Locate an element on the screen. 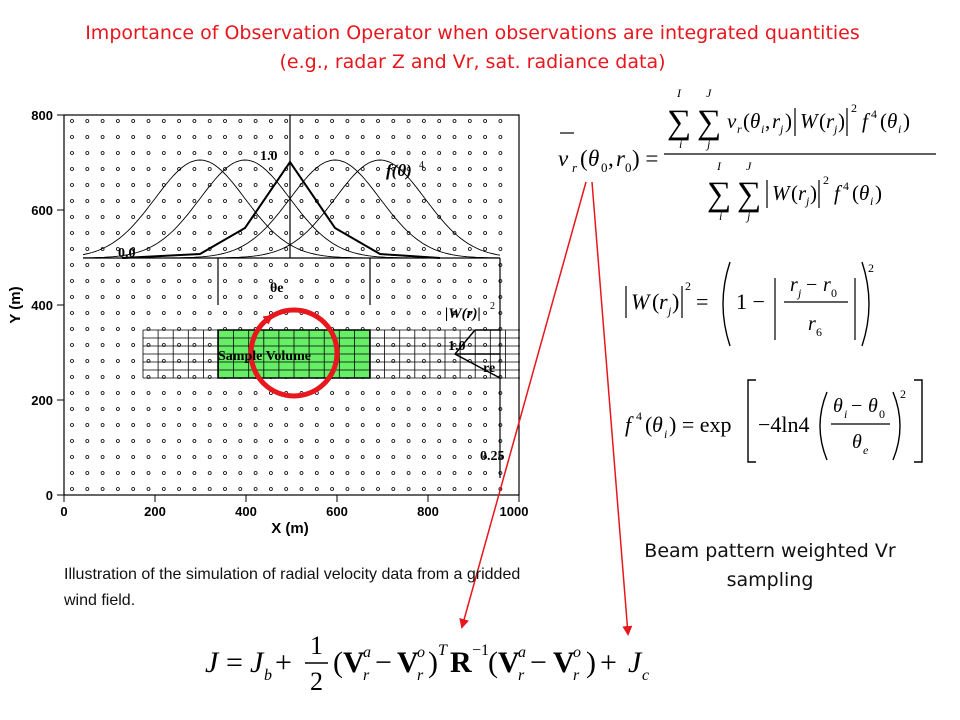 The height and width of the screenshot is (720, 960). svg-text: −4ln4 is located at coordinates (784, 424).